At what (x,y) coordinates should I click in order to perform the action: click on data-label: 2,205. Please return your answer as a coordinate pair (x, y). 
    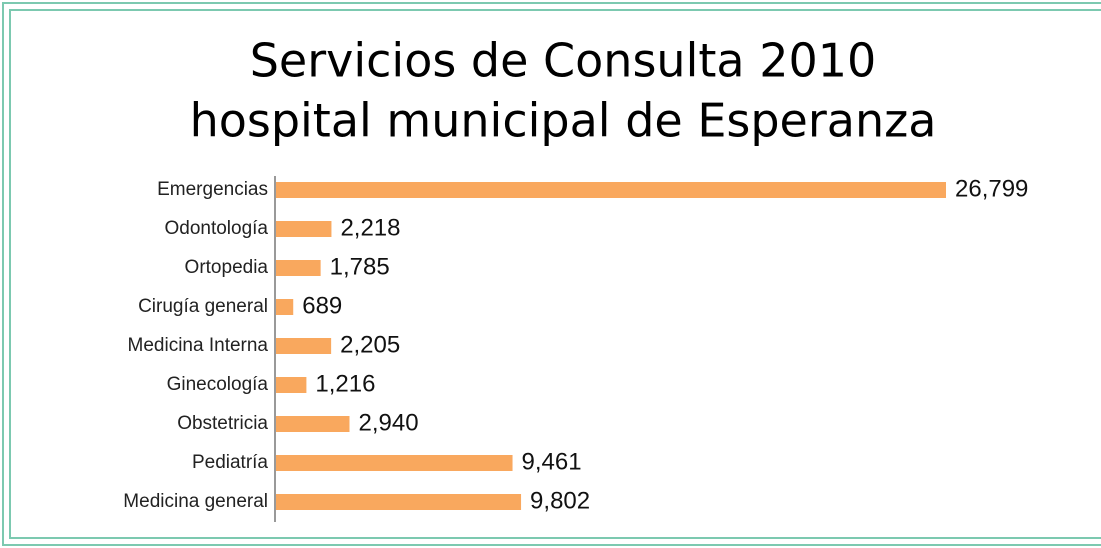
    Looking at the image, I should click on (370, 344).